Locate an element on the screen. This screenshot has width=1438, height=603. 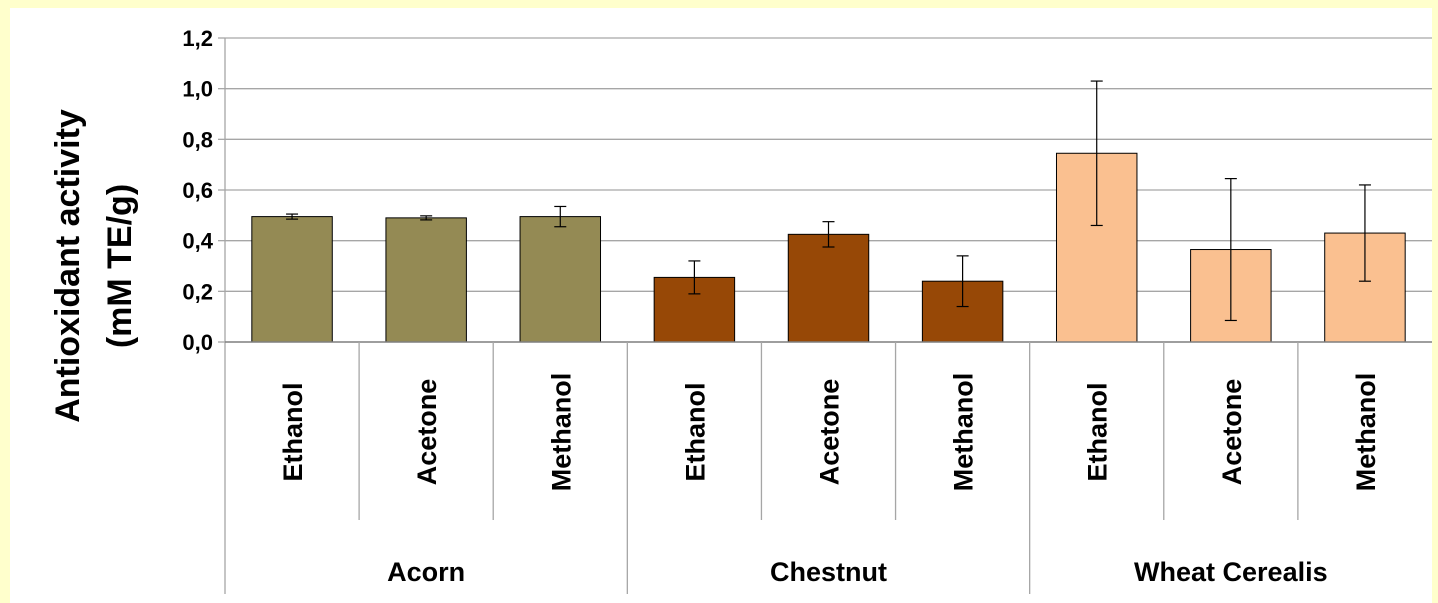
y-tick-label: 1,2 is located at coordinates (197, 38).